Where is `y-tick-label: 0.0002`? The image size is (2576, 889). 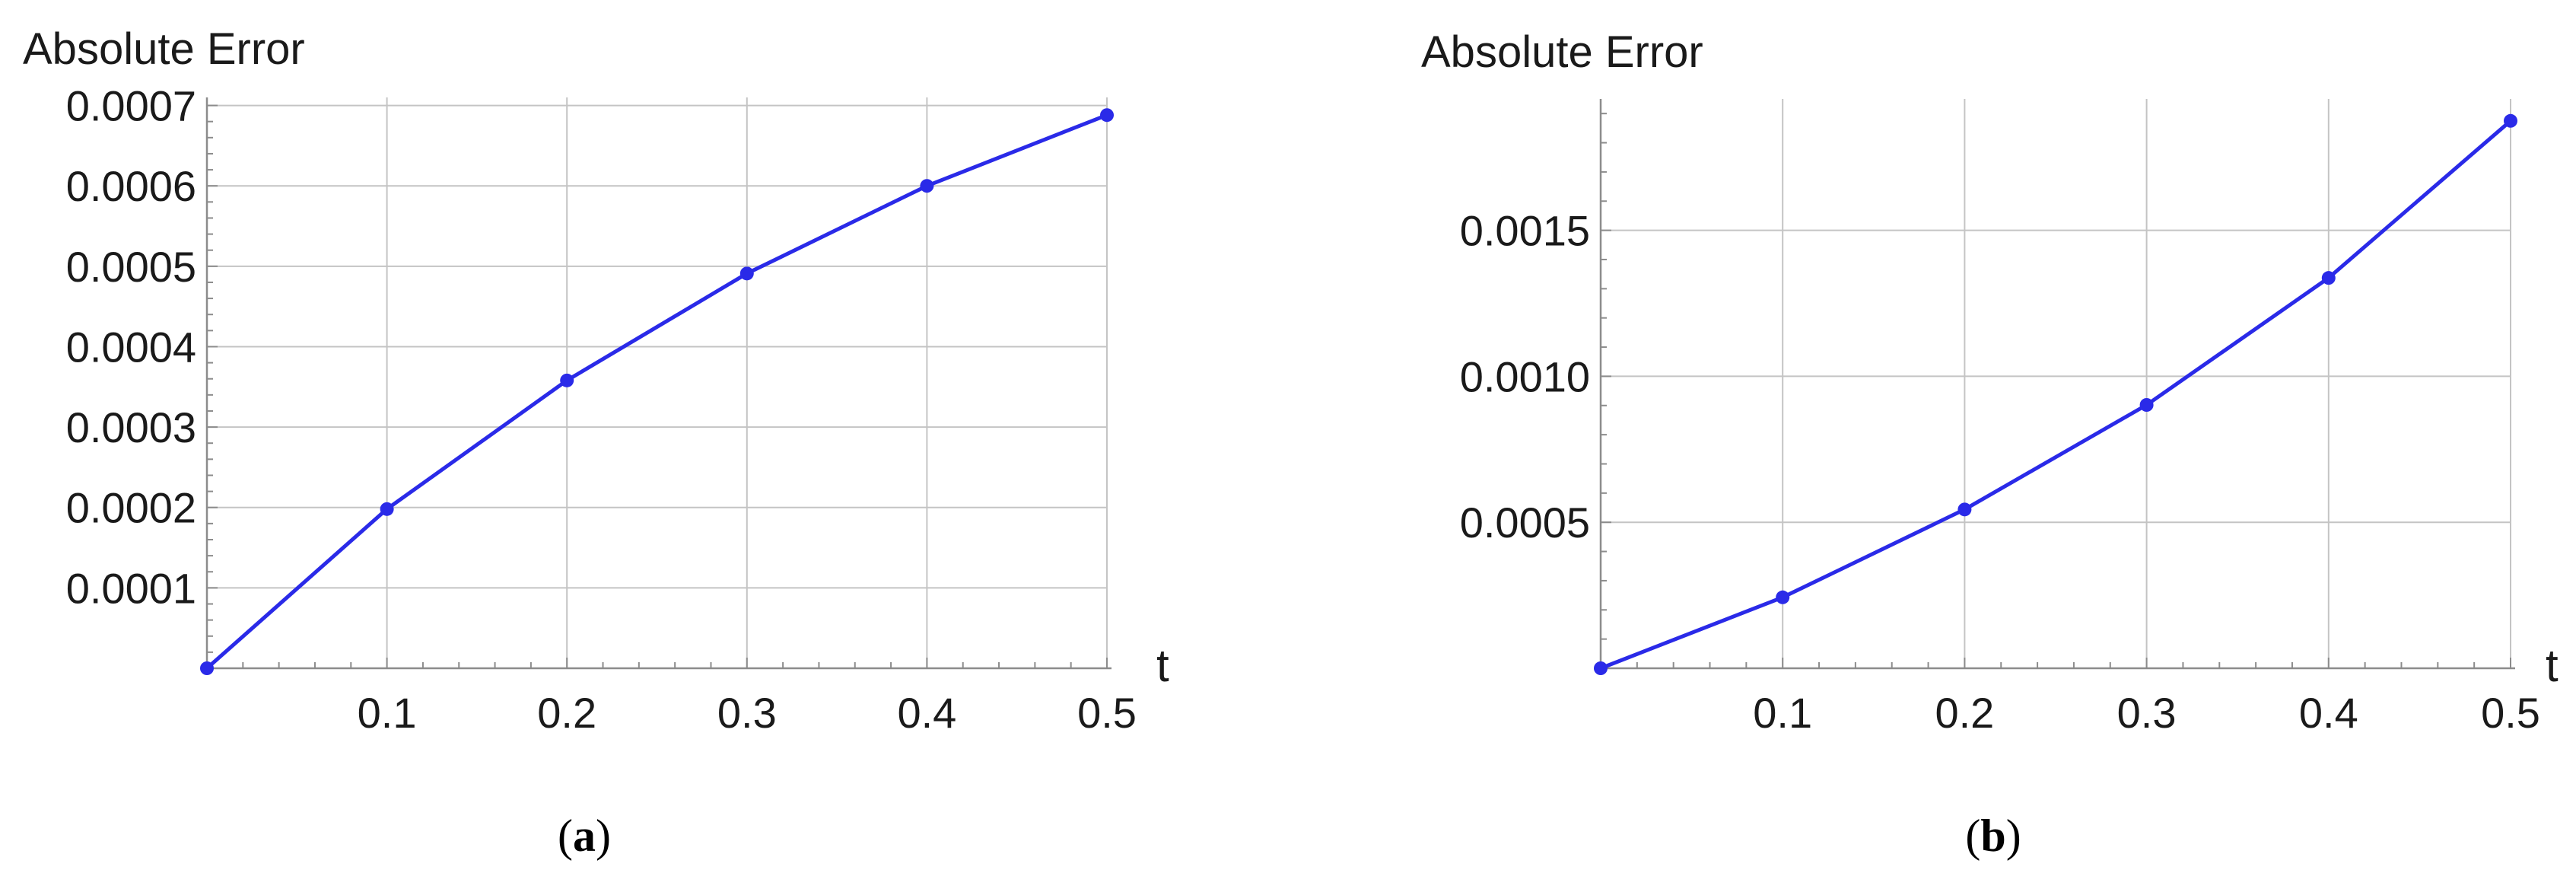
y-tick-label: 0.0002 is located at coordinates (131, 508).